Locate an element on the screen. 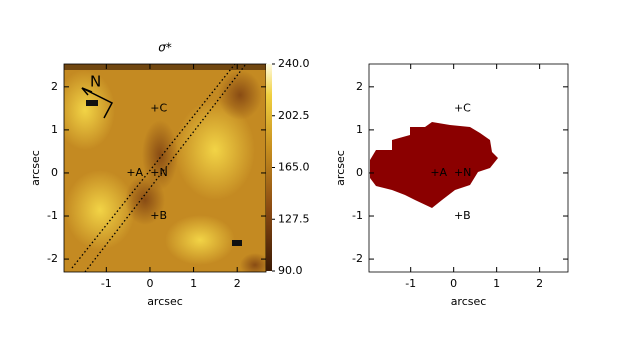  colorbar-tick-label: 202.5 is located at coordinates (294, 115).